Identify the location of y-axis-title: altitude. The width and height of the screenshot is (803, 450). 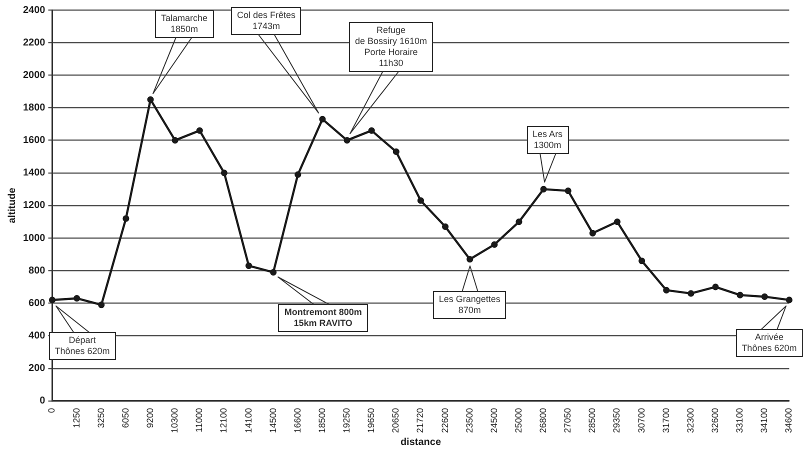
(12, 205).